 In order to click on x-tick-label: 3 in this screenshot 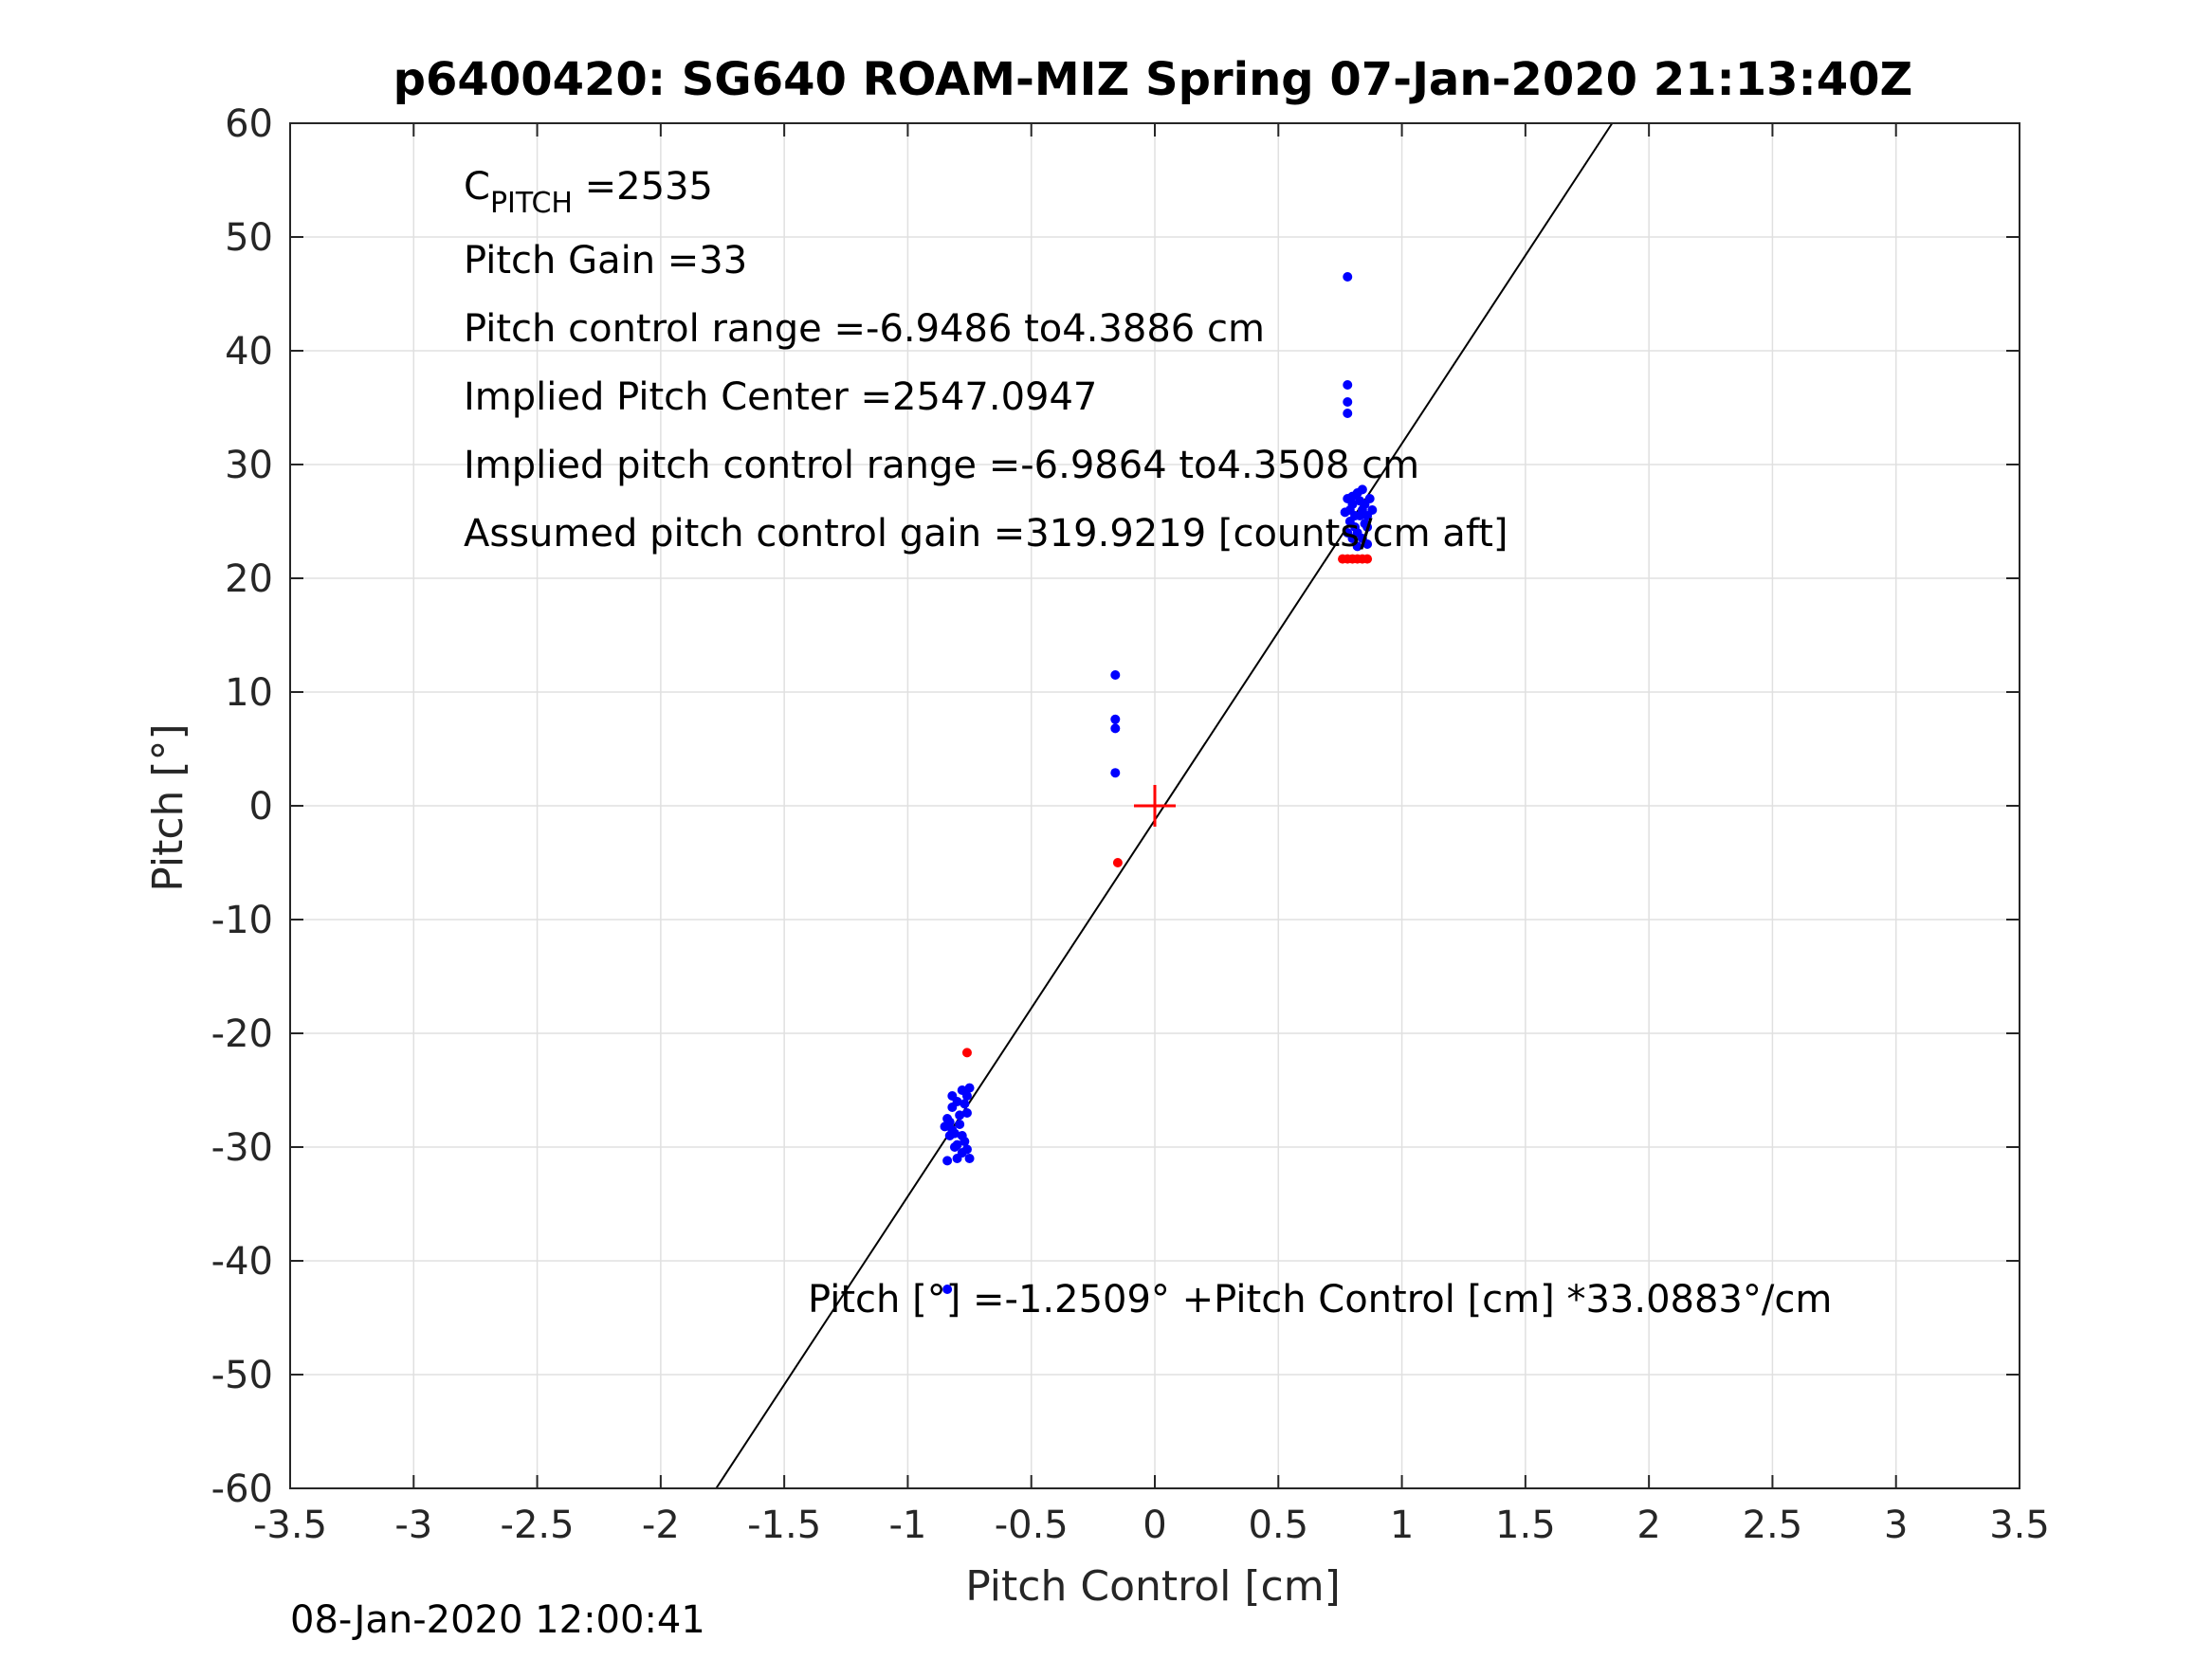, I will do `click(1896, 1525)`.